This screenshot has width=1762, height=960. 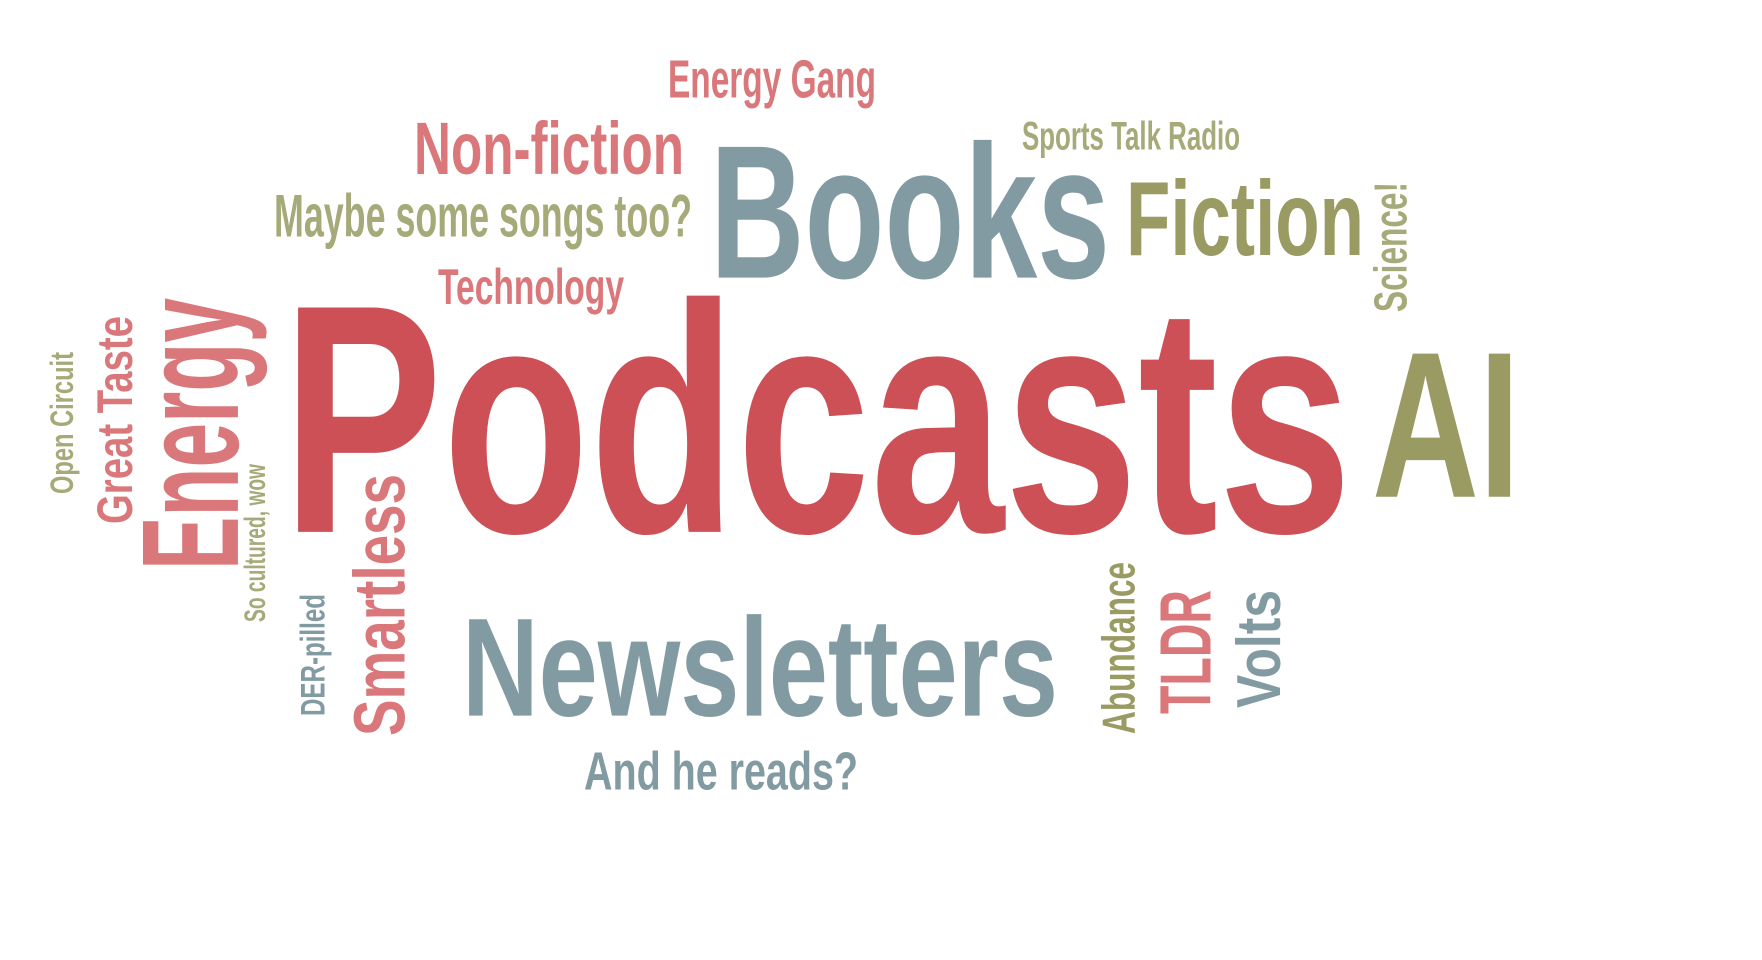 What do you see at coordinates (483, 216) in the screenshot?
I see `word-maybe-some-songs: Maybe some songs too?` at bounding box center [483, 216].